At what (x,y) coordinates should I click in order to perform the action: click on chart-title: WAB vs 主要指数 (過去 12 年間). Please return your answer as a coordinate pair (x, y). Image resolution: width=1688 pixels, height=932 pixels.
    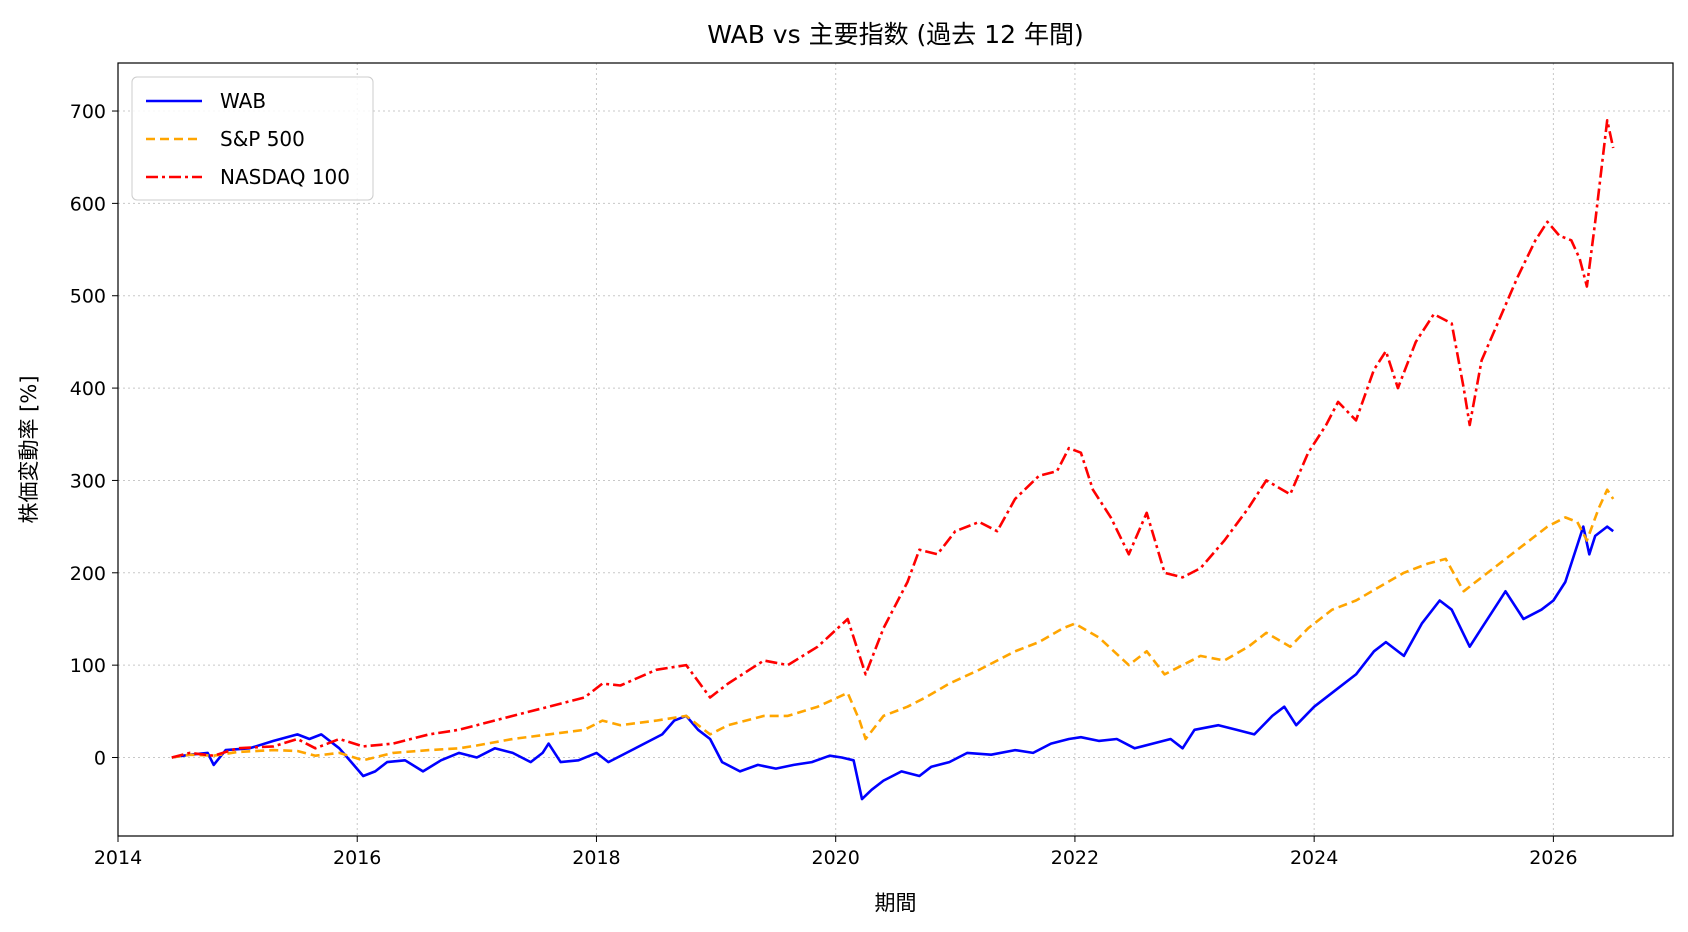
    Looking at the image, I should click on (895, 34).